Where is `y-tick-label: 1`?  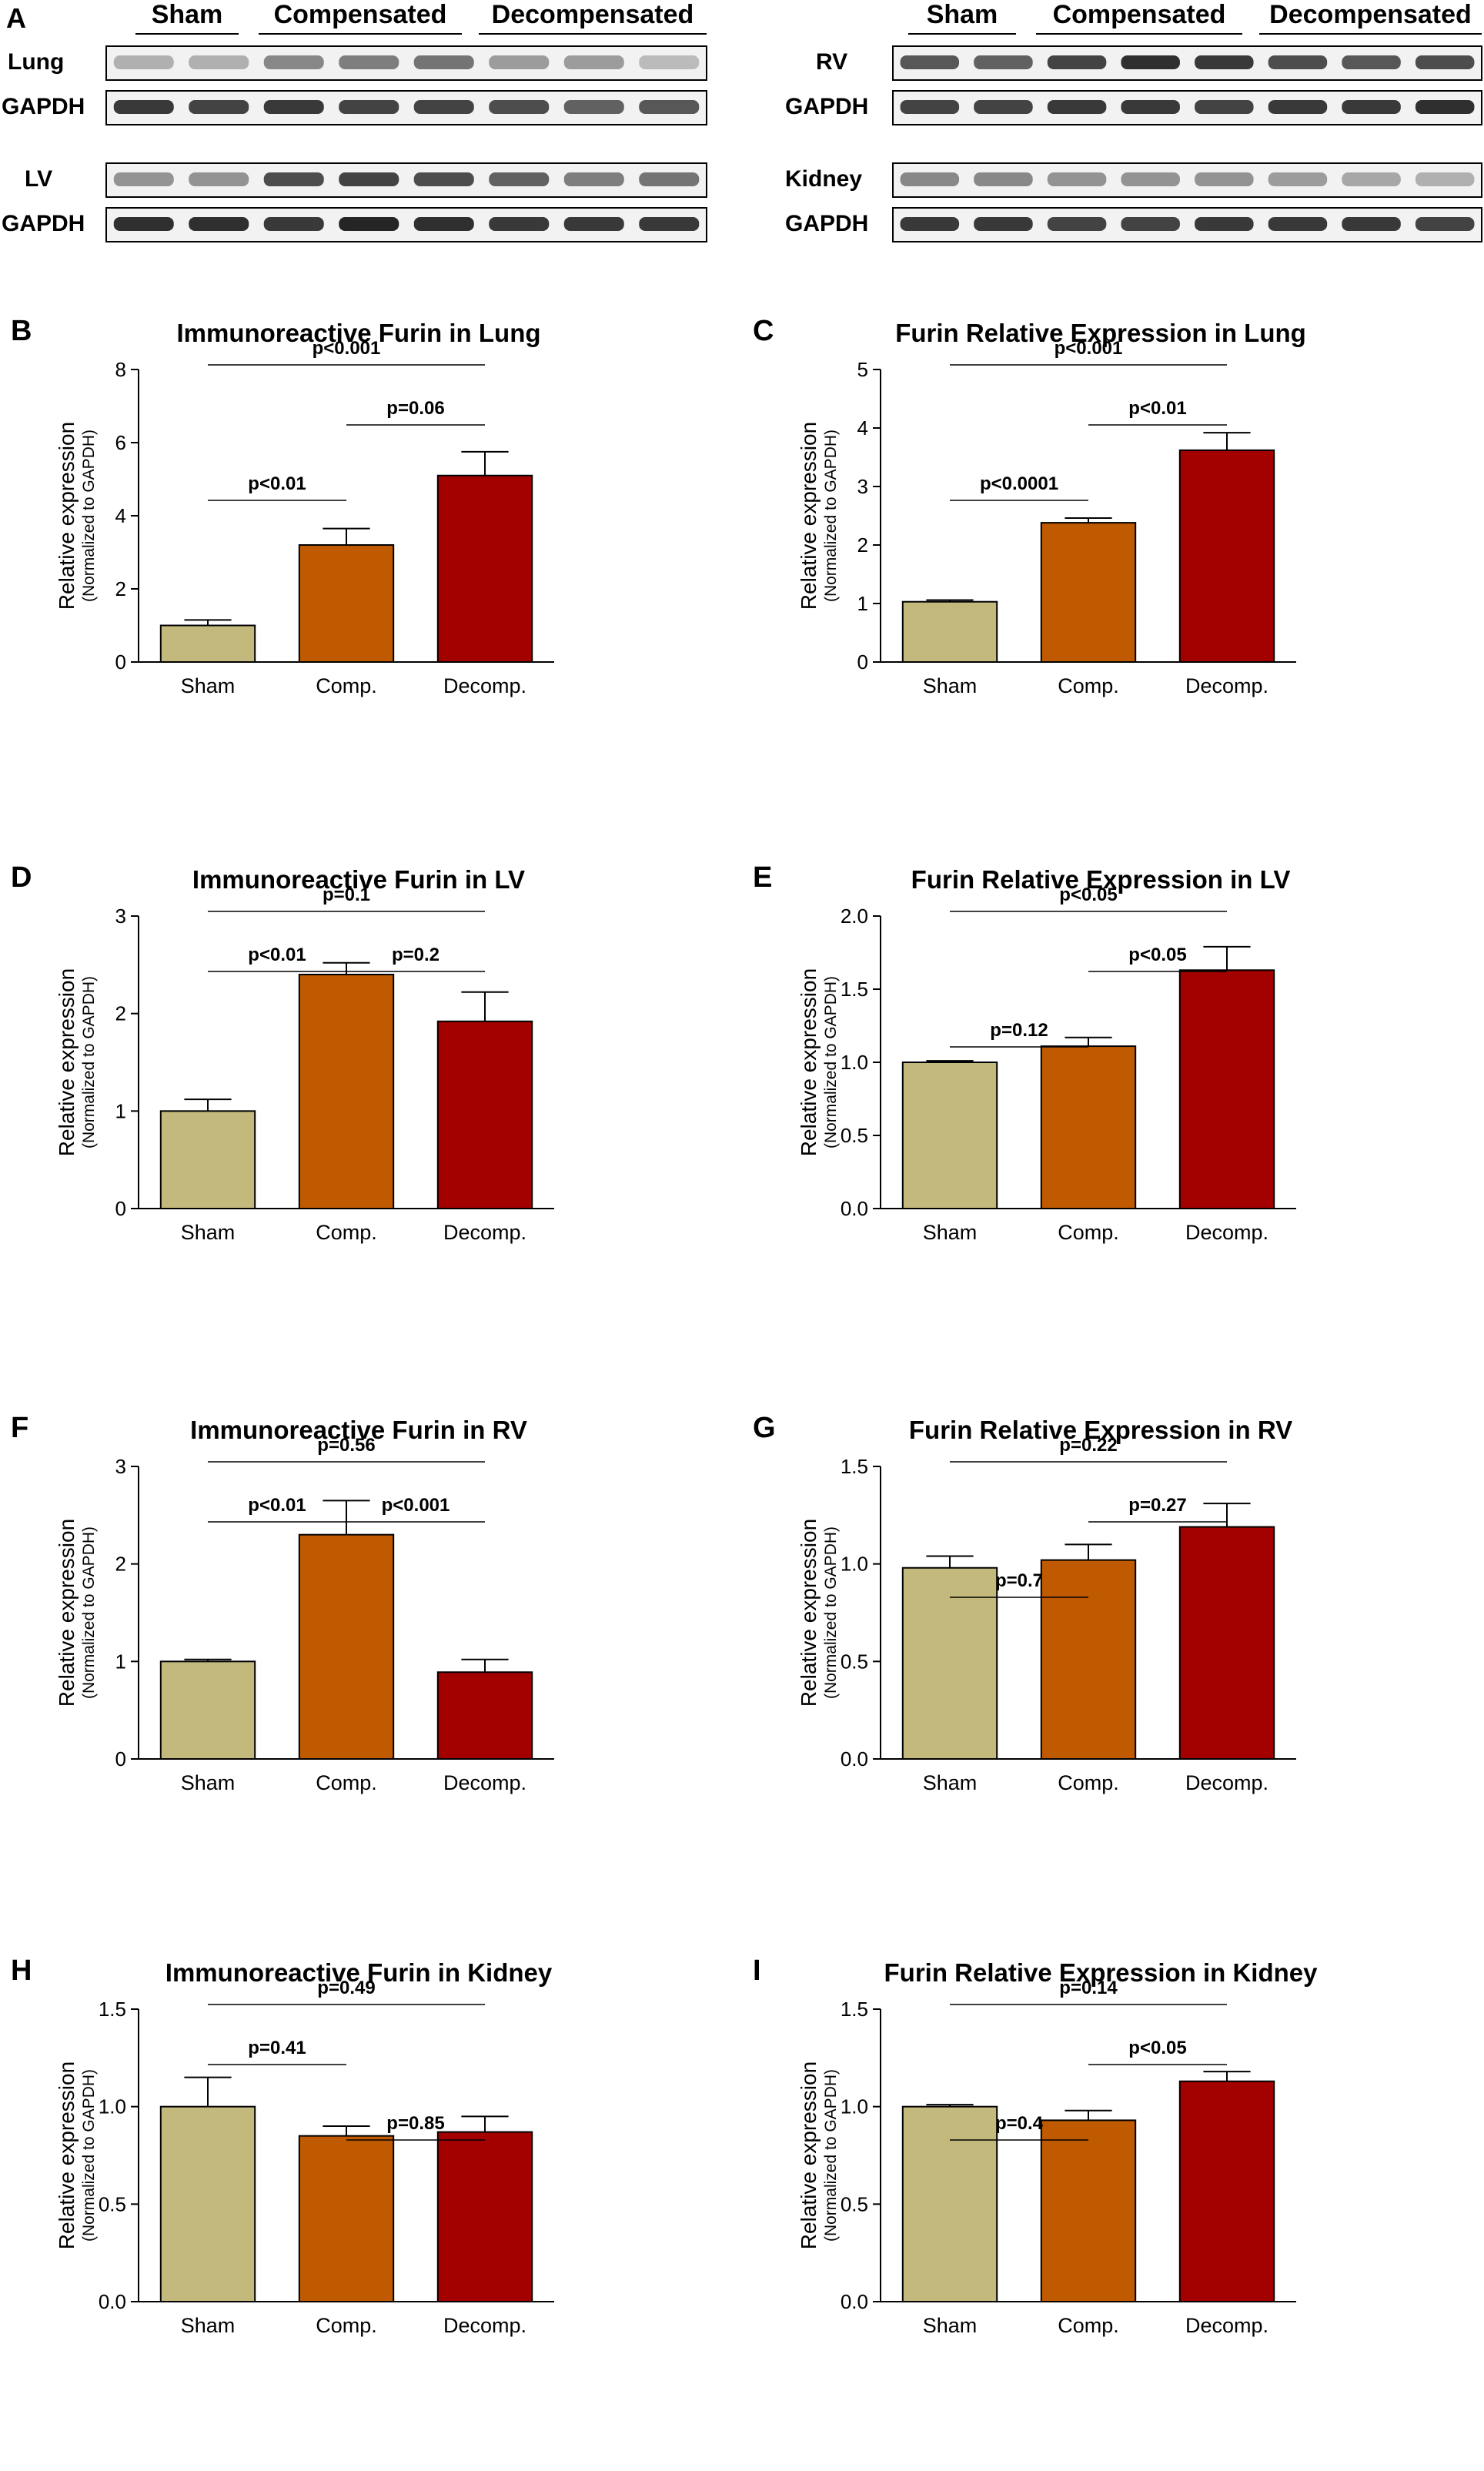
y-tick-label: 1 is located at coordinates (121, 1111).